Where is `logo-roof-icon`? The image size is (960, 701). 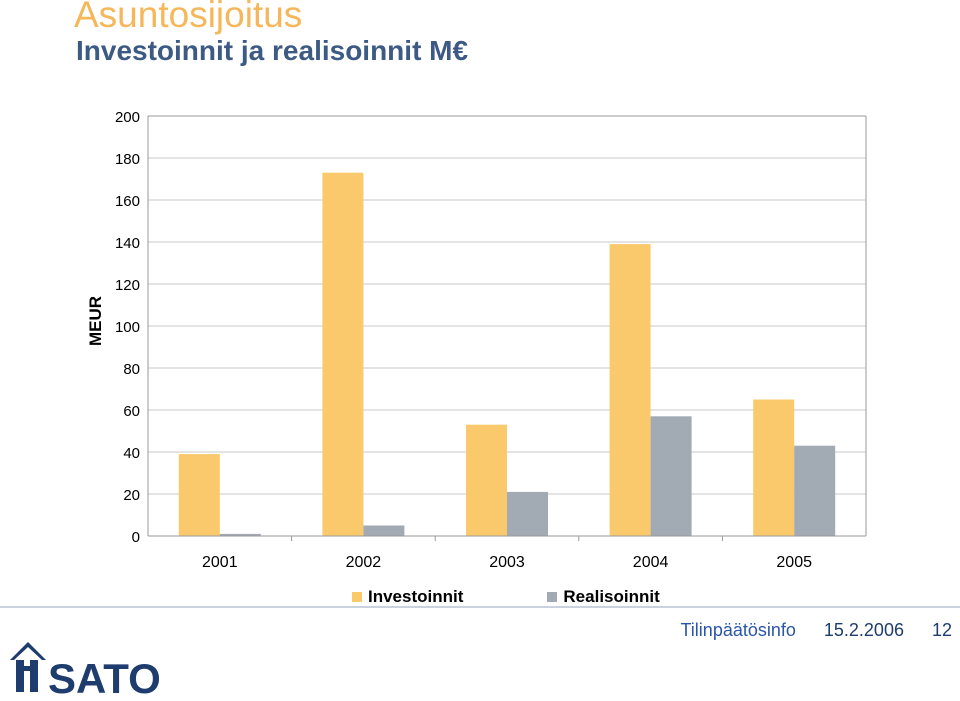 logo-roof-icon is located at coordinates (28, 651).